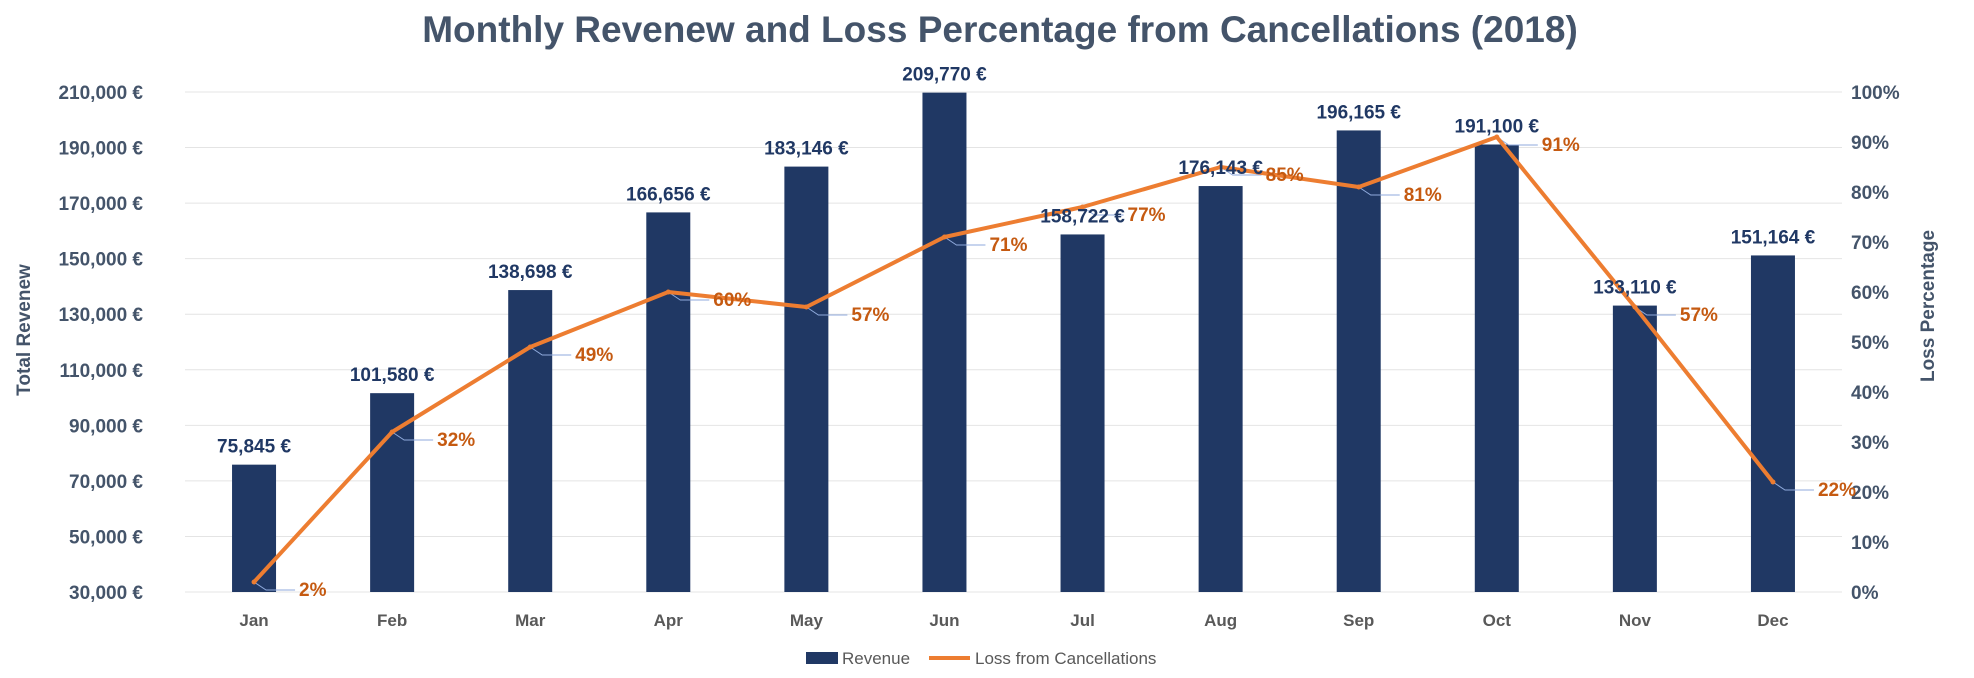 The height and width of the screenshot is (678, 1974). I want to click on bar-revenue-oct, so click(1496, 368).